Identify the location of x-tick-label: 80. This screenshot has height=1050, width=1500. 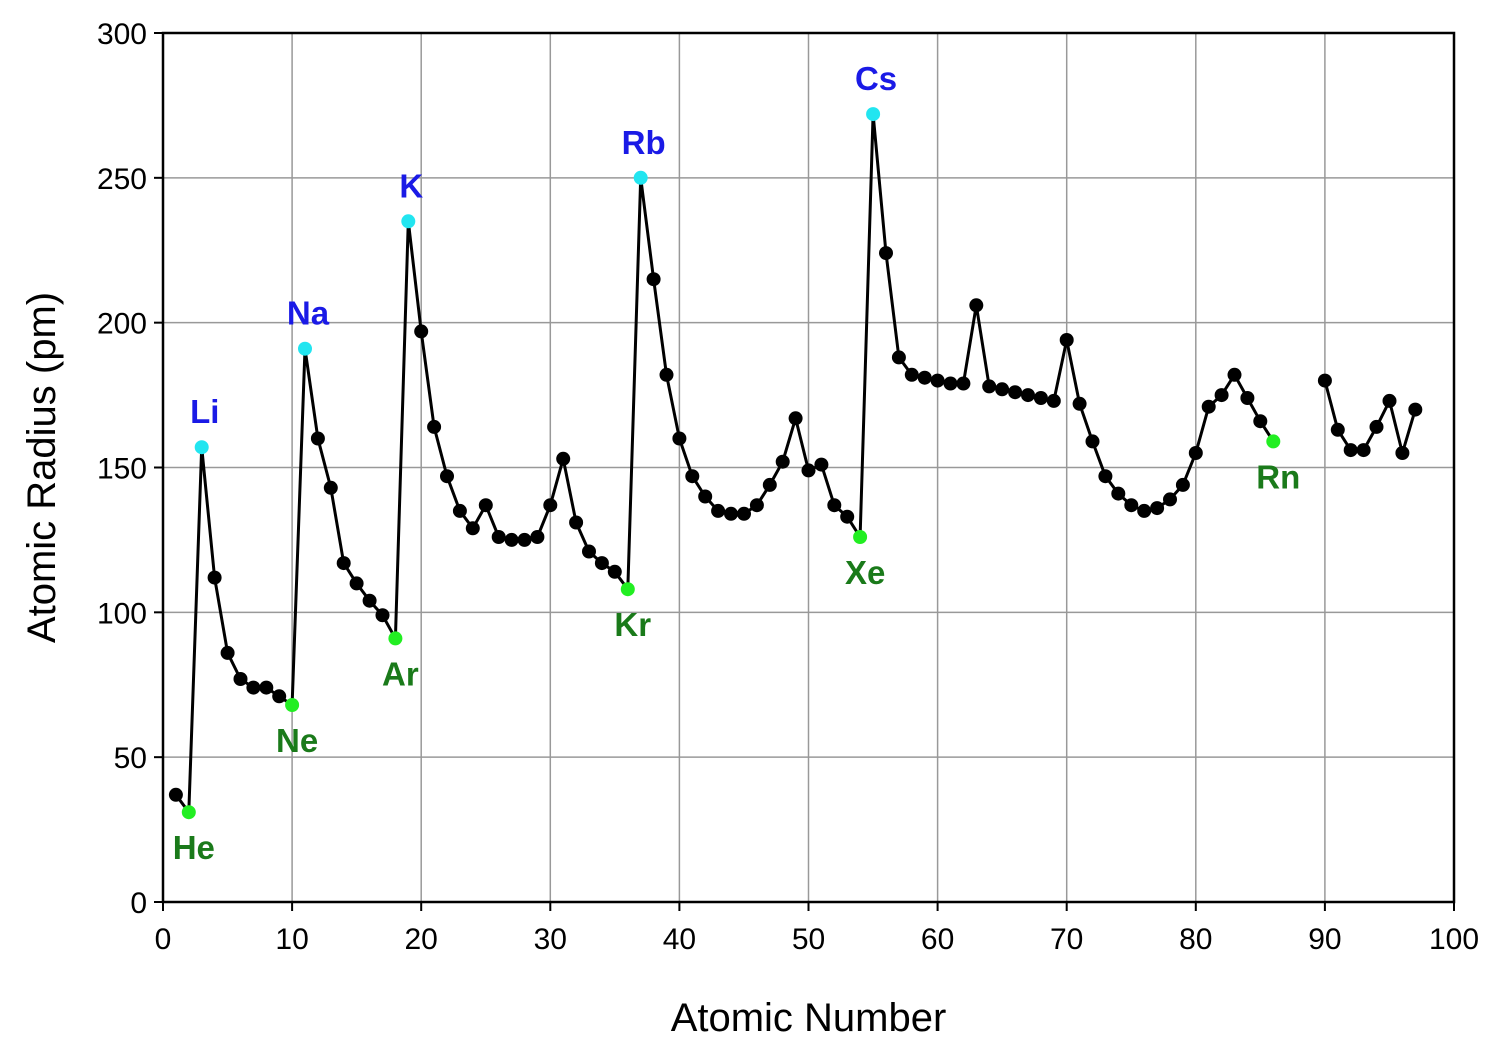
(1195, 939).